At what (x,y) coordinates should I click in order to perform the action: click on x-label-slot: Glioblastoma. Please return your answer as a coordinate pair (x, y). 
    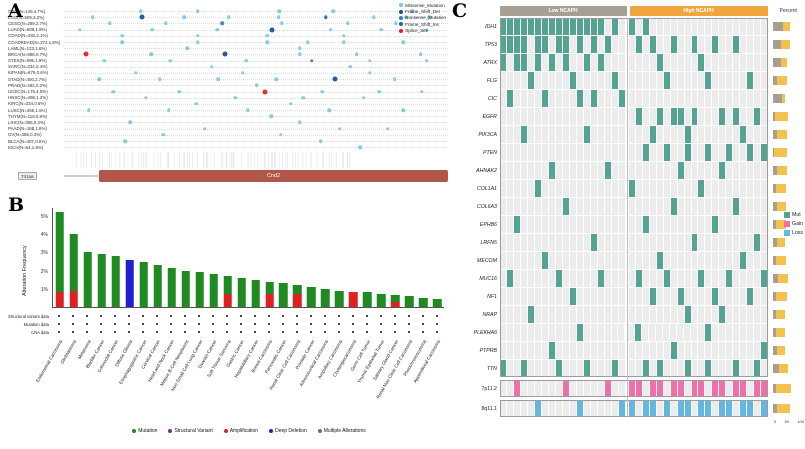
    Looking at the image, I should click on (70, 380).